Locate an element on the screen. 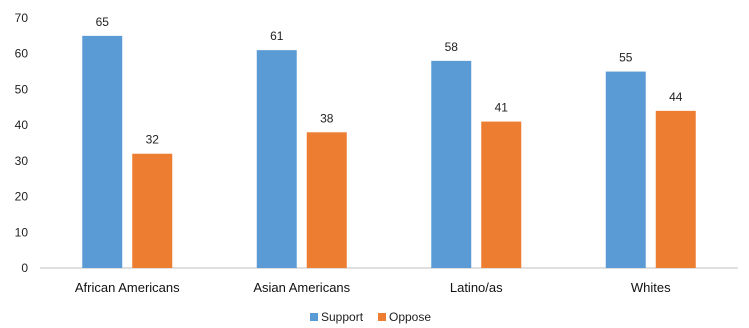 Image resolution: width=749 pixels, height=328 pixels. data-label-support-2: 58 is located at coordinates (452, 47).